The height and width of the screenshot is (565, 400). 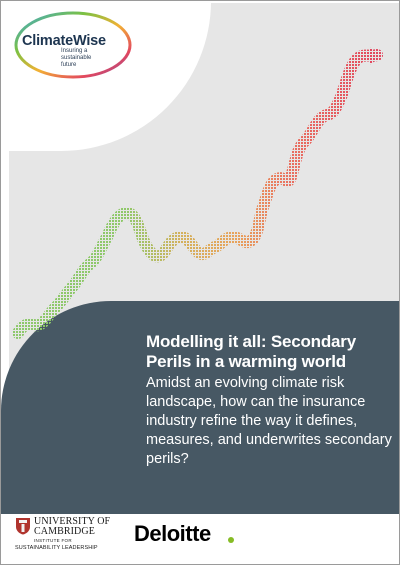 What do you see at coordinates (56, 548) in the screenshot?
I see `cisl-leadership-line: SUSTAINABILITY LEADERSHIP` at bounding box center [56, 548].